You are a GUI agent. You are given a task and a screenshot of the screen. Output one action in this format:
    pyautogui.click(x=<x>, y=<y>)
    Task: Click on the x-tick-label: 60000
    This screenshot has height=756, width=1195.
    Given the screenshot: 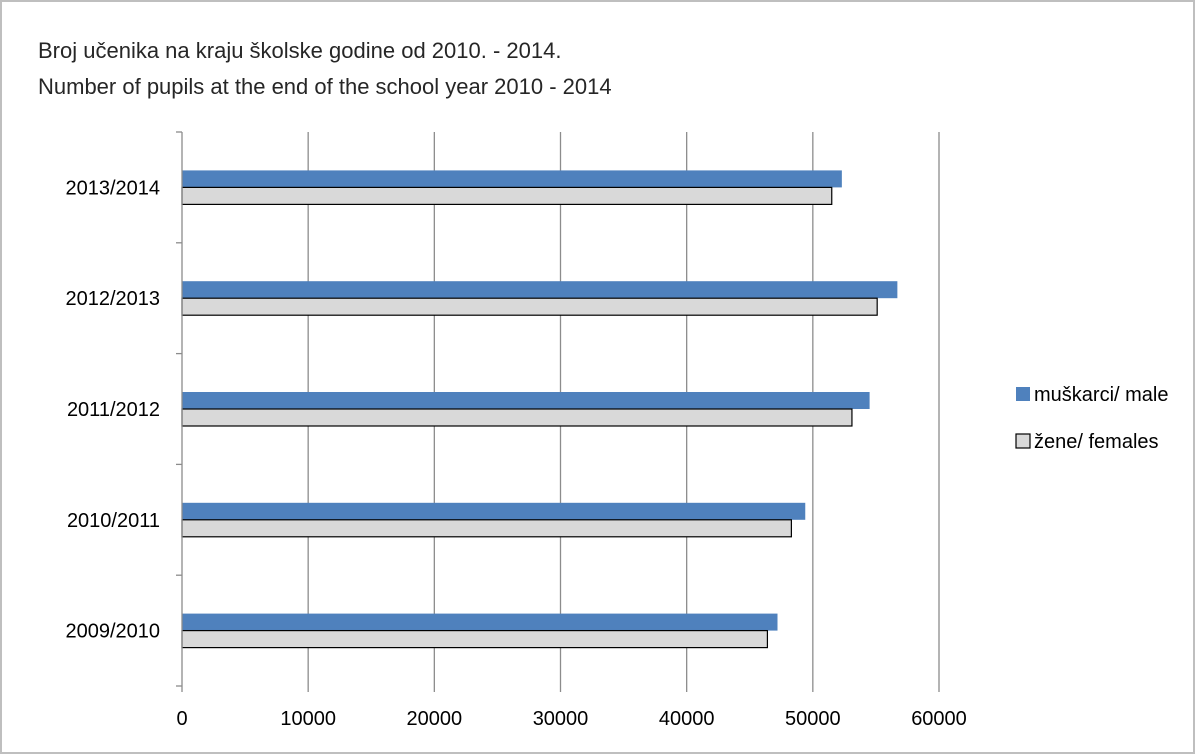 What is the action you would take?
    pyautogui.click(x=939, y=719)
    